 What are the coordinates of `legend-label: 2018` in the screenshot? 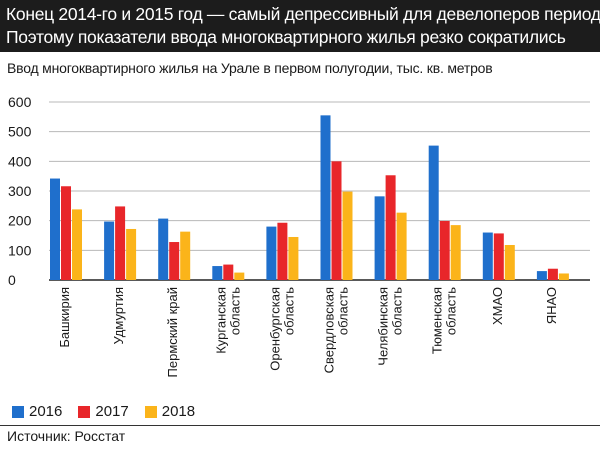 It's located at (178, 411).